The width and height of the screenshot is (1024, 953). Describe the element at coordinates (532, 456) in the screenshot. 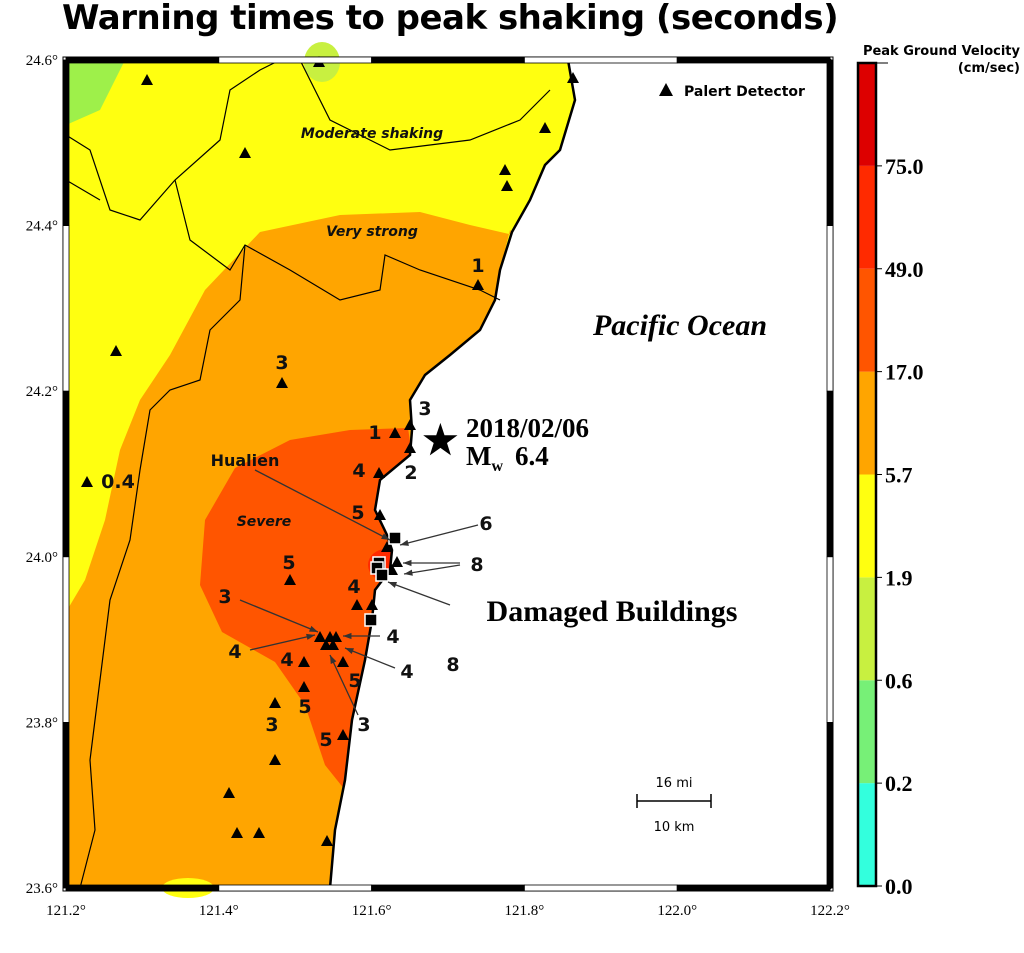

I see `magnitude-value: 6.4` at that location.